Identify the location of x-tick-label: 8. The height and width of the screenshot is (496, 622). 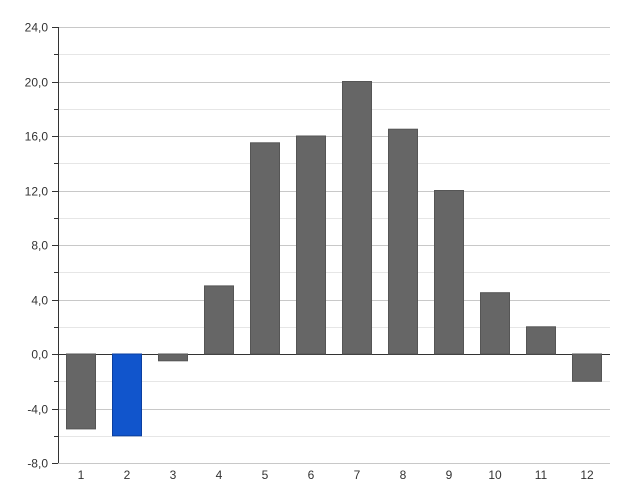
(403, 475).